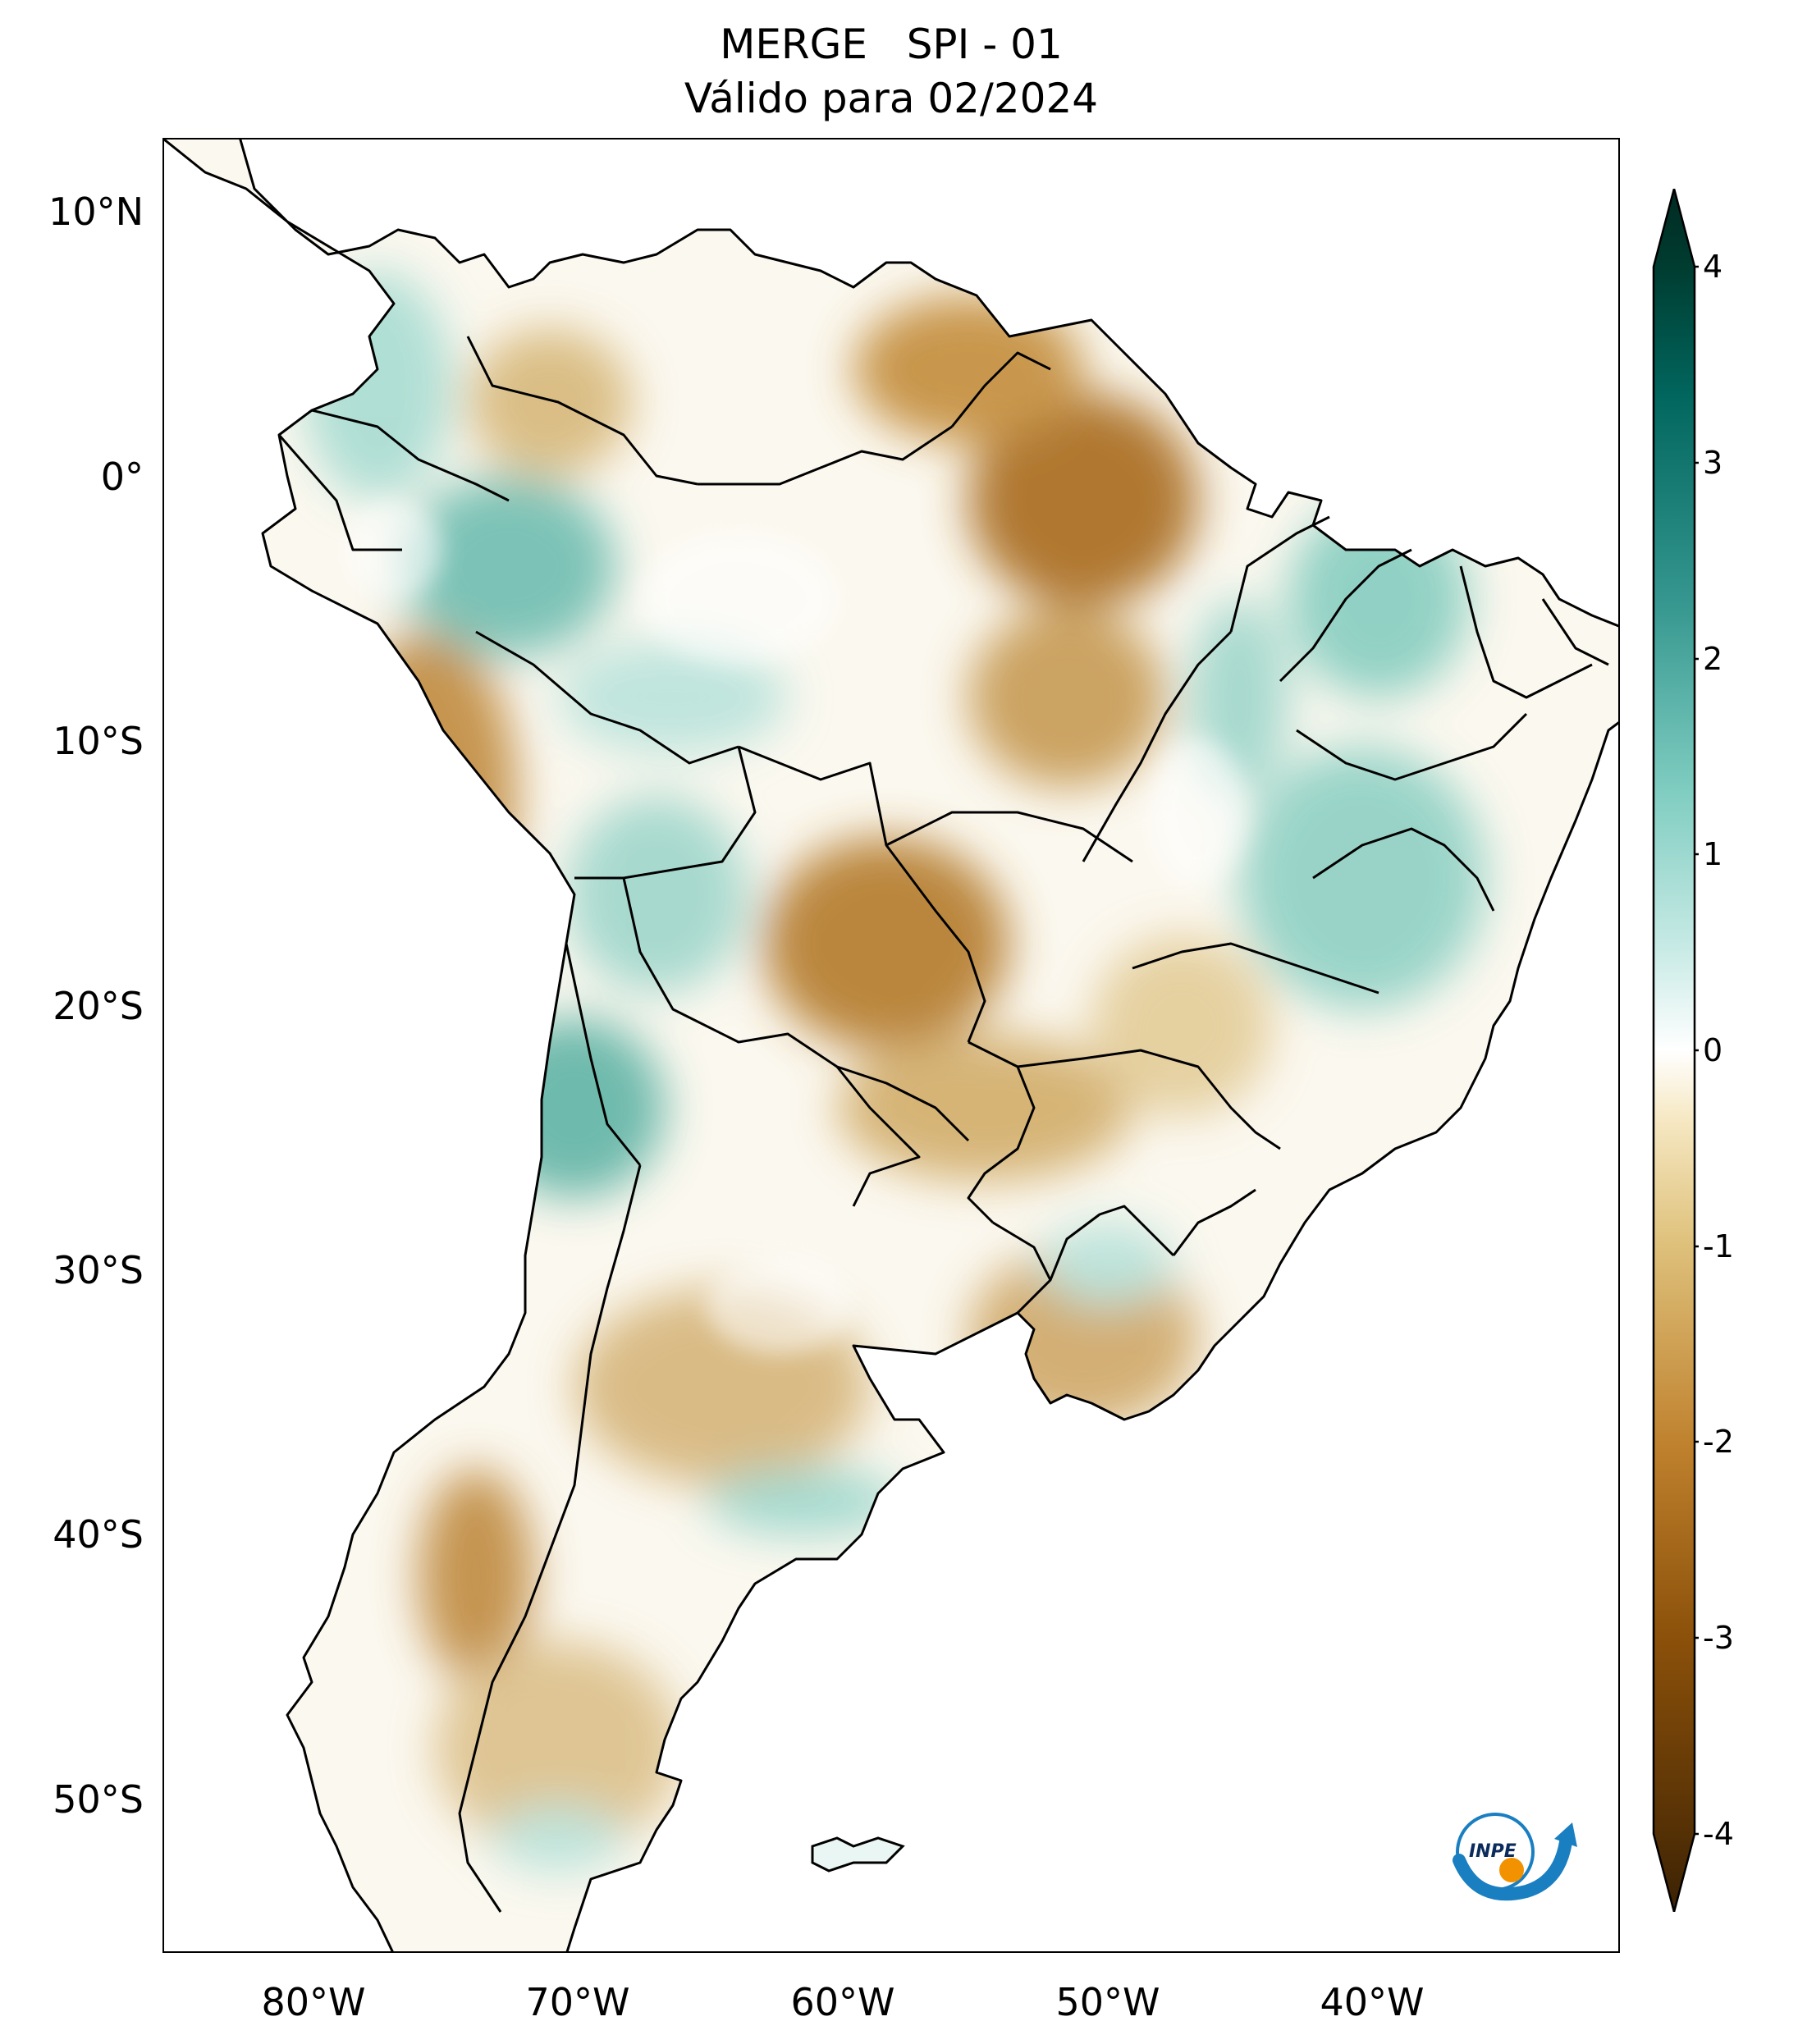 Image resolution: width=1798 pixels, height=2044 pixels. I want to click on lon-label-70w: 70°W, so click(577, 2002).